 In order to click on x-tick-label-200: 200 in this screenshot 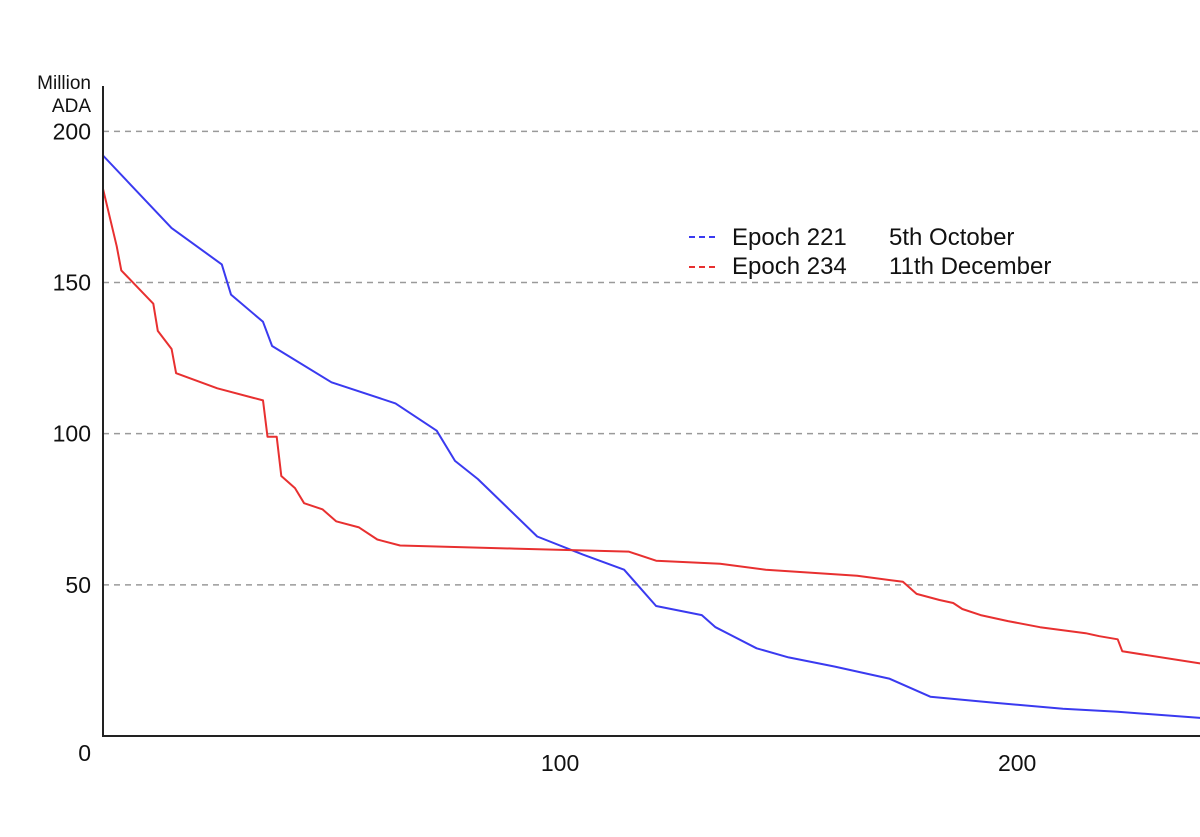, I will do `click(1017, 763)`.